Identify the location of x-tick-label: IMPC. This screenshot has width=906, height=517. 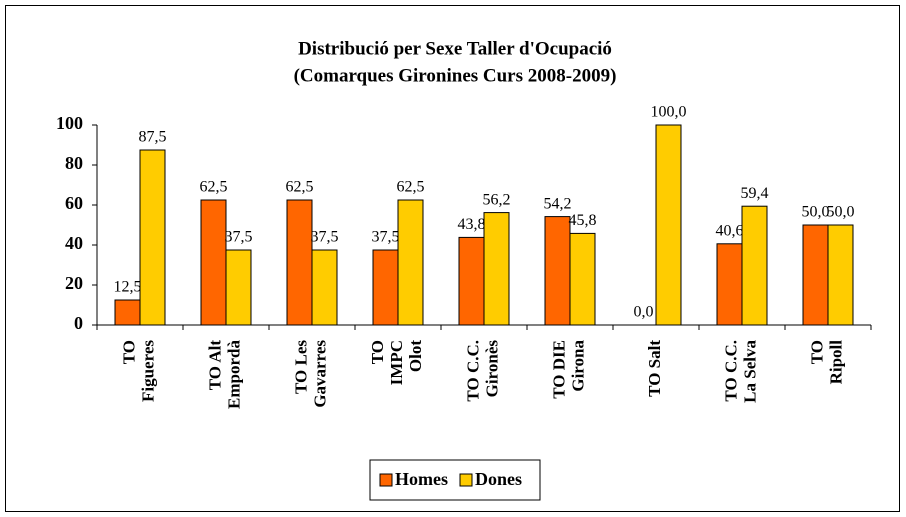
(396, 362).